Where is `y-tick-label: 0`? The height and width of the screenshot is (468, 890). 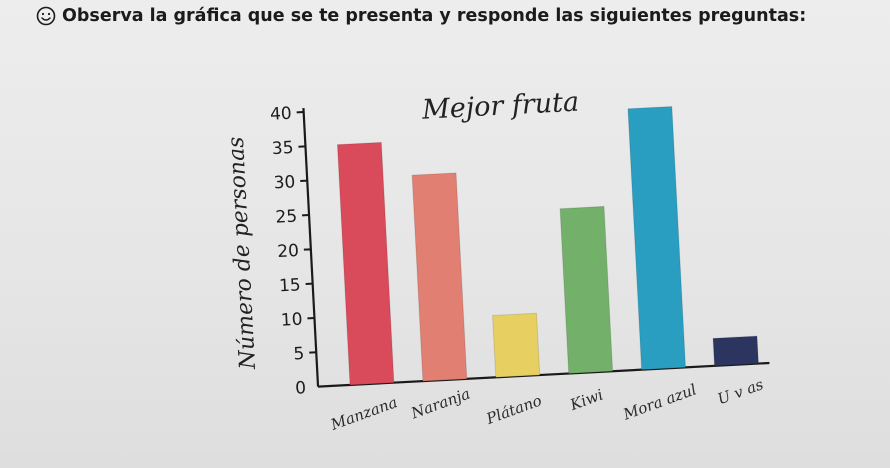 y-tick-label: 0 is located at coordinates (301, 388).